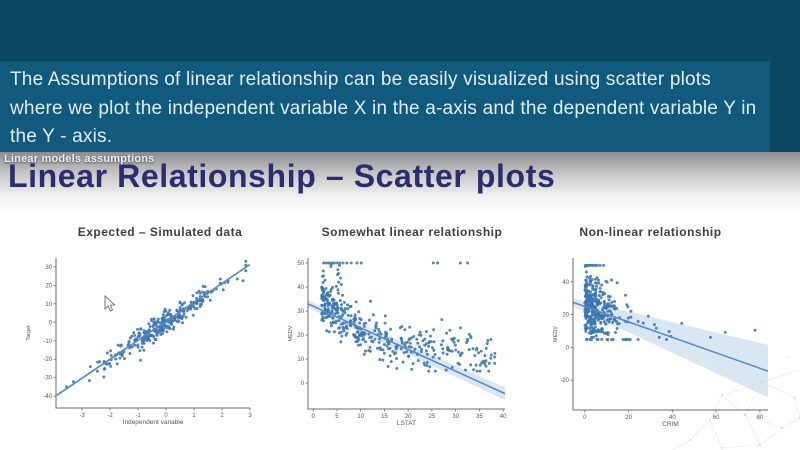  Describe the element at coordinates (650, 232) in the screenshot. I see `plot-title-nonlinear: Non-linear relationship` at that location.